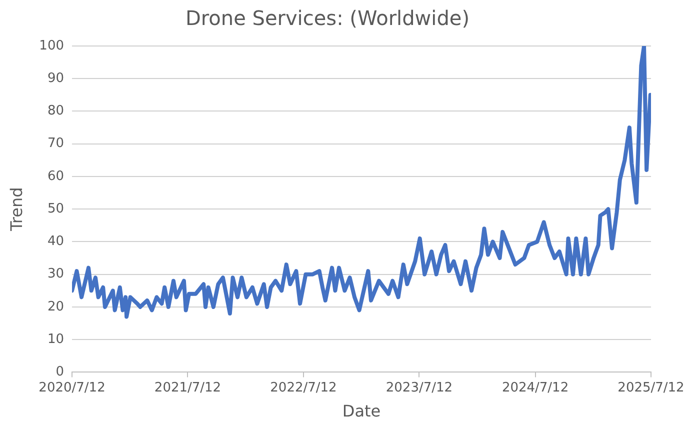 Image resolution: width=689 pixels, height=430 pixels. Describe the element at coordinates (55, 78) in the screenshot. I see `y-tick-label: 90` at that location.